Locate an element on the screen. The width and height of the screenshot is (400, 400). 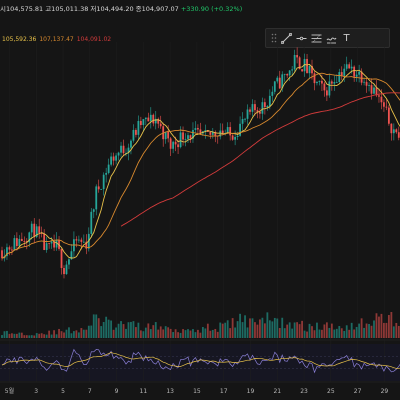
drawing-toolbar: T is located at coordinates (327, 38).